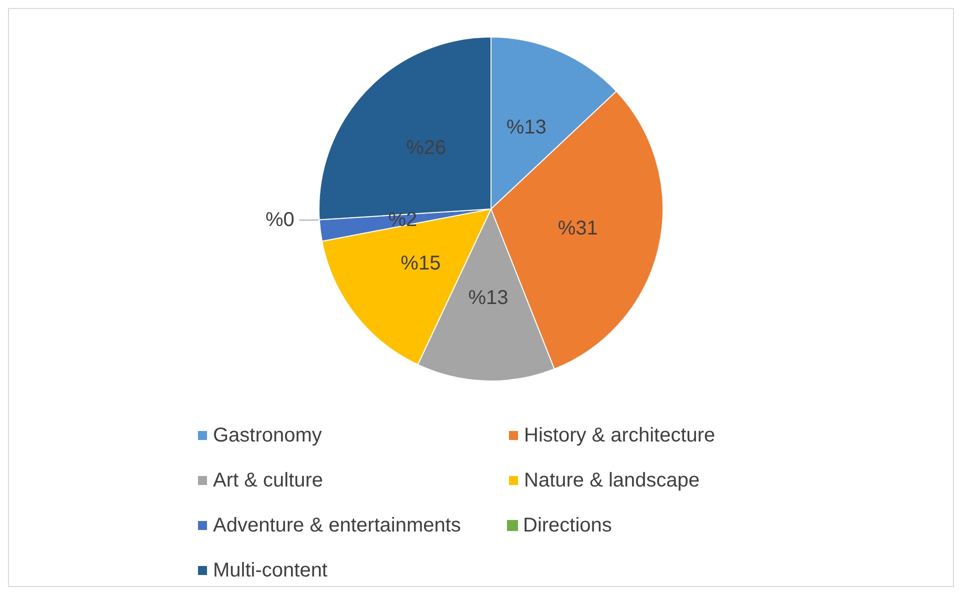  Describe the element at coordinates (268, 481) in the screenshot. I see `legend-label: Art & culture` at that location.